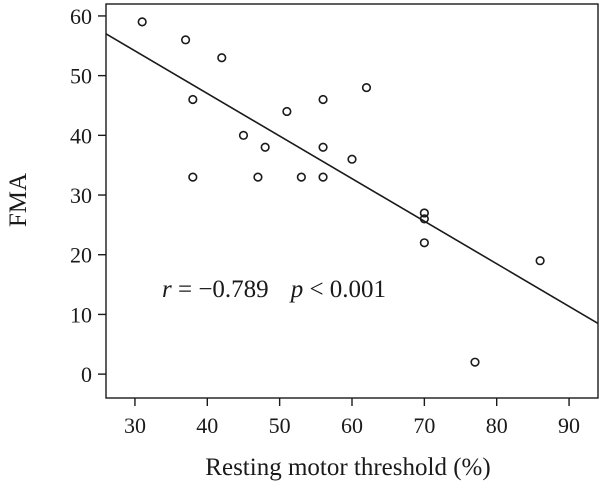 The image size is (600, 490). What do you see at coordinates (352, 425) in the screenshot?
I see `x-tick-label: 60` at bounding box center [352, 425].